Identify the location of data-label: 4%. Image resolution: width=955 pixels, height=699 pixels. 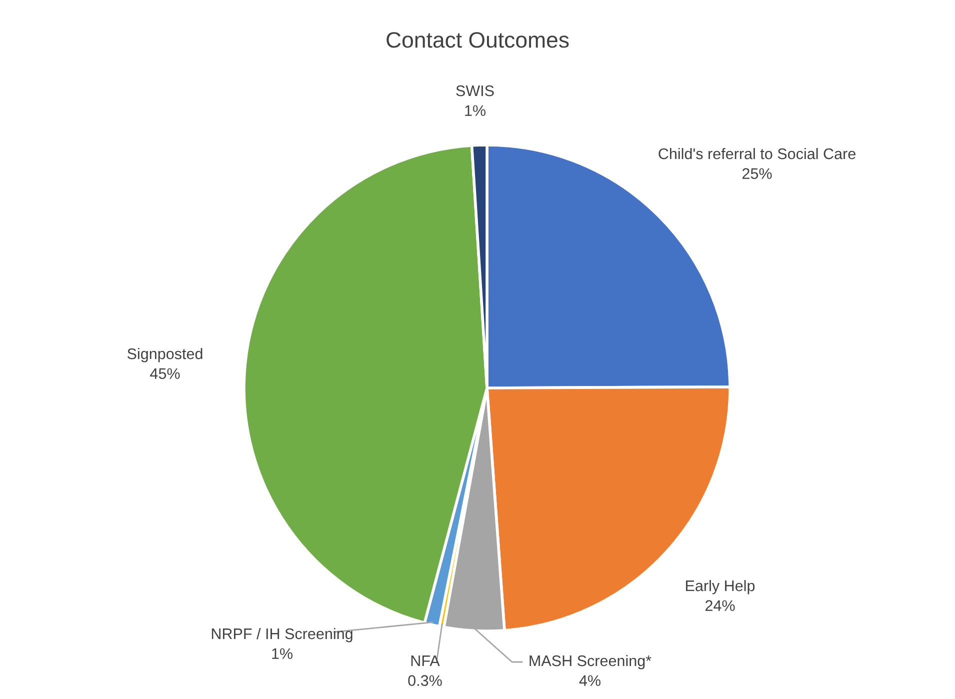
(589, 680).